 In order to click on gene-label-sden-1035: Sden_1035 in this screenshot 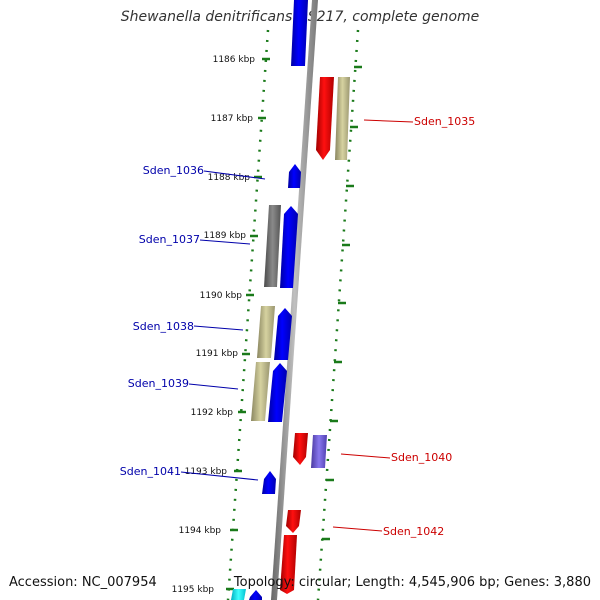, I will do `click(444, 121)`.